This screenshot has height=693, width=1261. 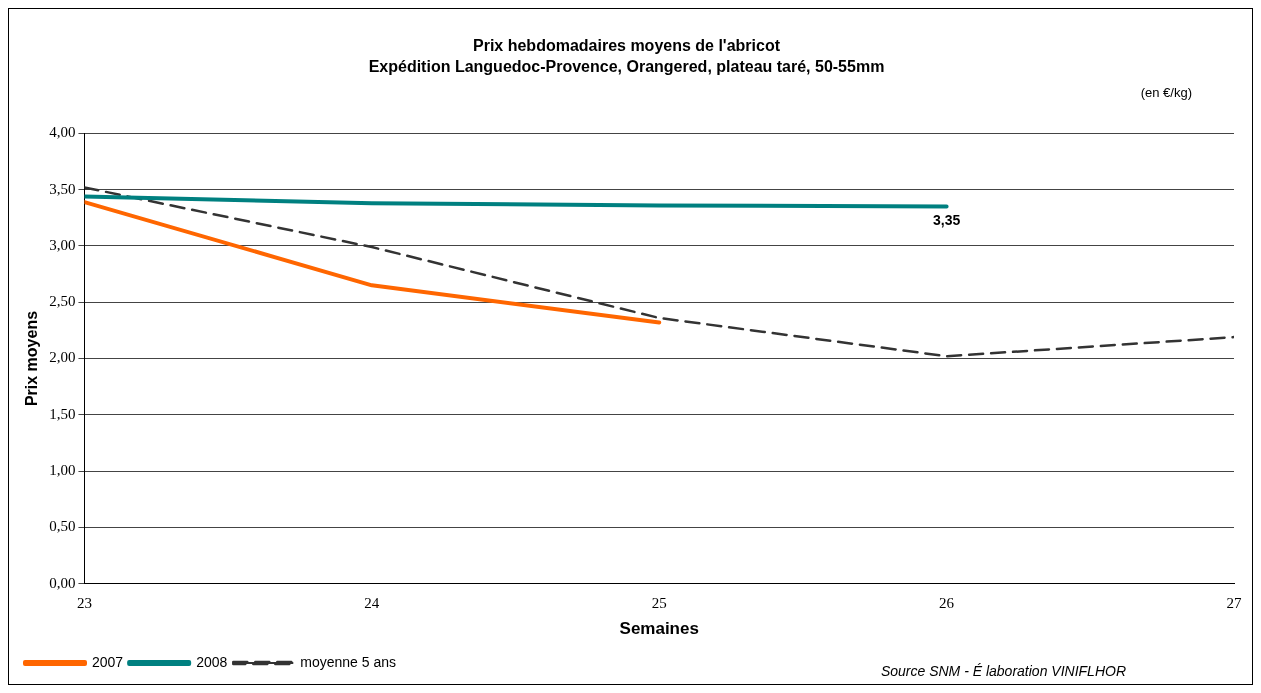 I want to click on y-tick-label: 0,50, so click(x=62, y=526).